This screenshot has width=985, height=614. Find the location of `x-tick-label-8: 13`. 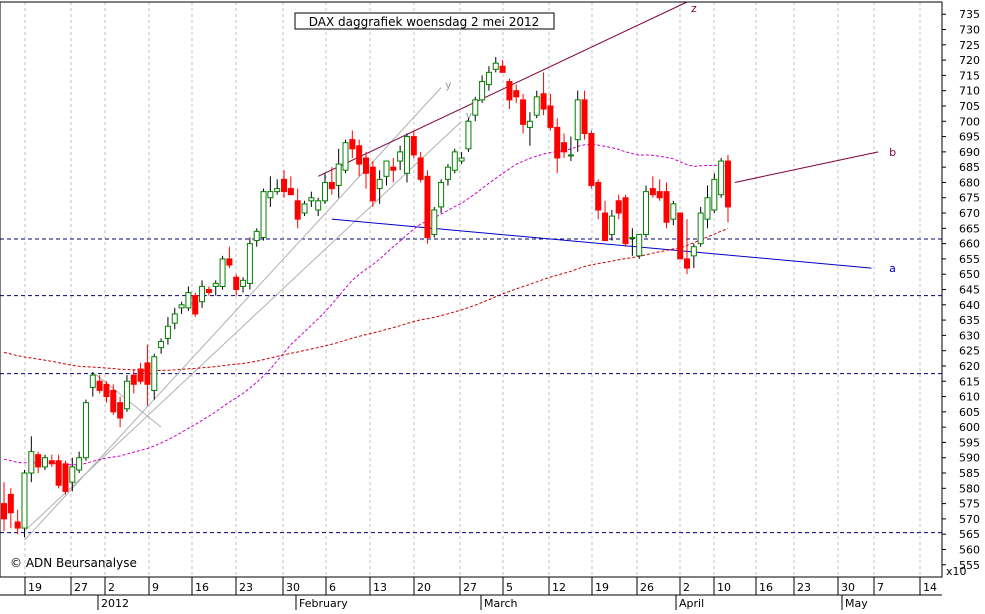

x-tick-label-8: 13 is located at coordinates (380, 587).